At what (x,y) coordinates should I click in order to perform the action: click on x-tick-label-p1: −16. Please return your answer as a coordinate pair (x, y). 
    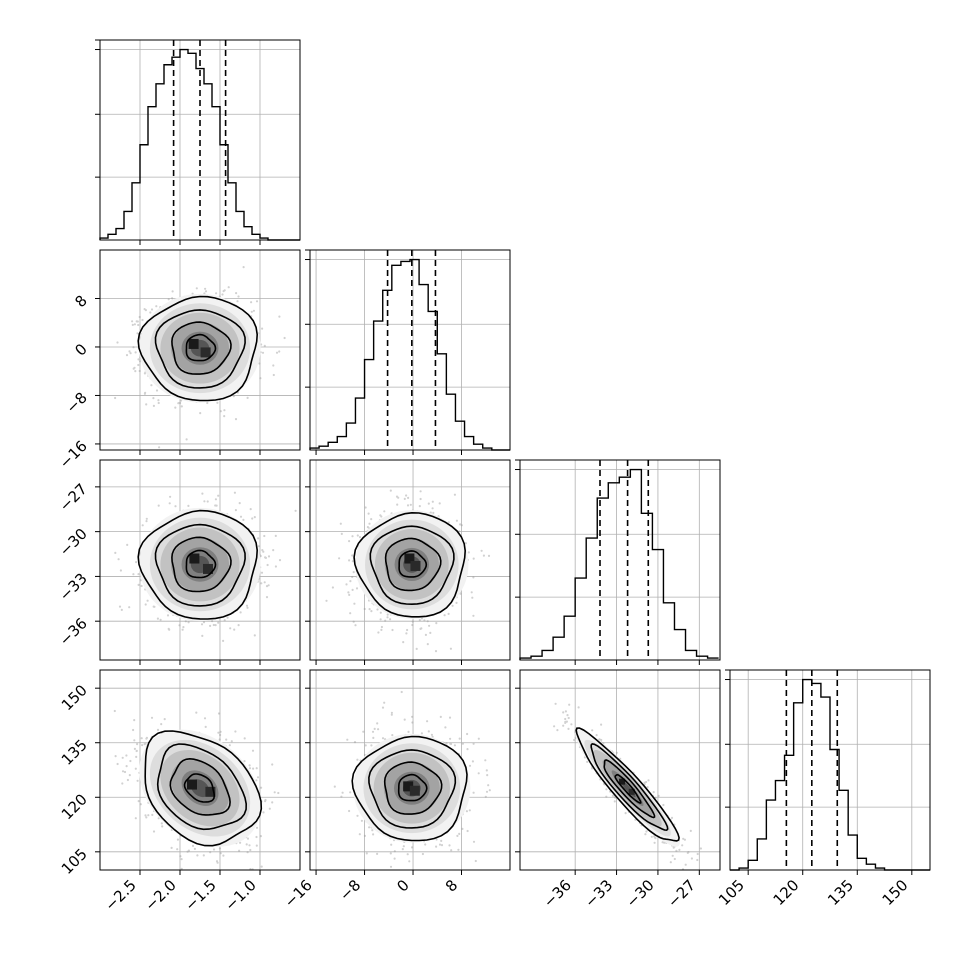
    Looking at the image, I should click on (298, 893).